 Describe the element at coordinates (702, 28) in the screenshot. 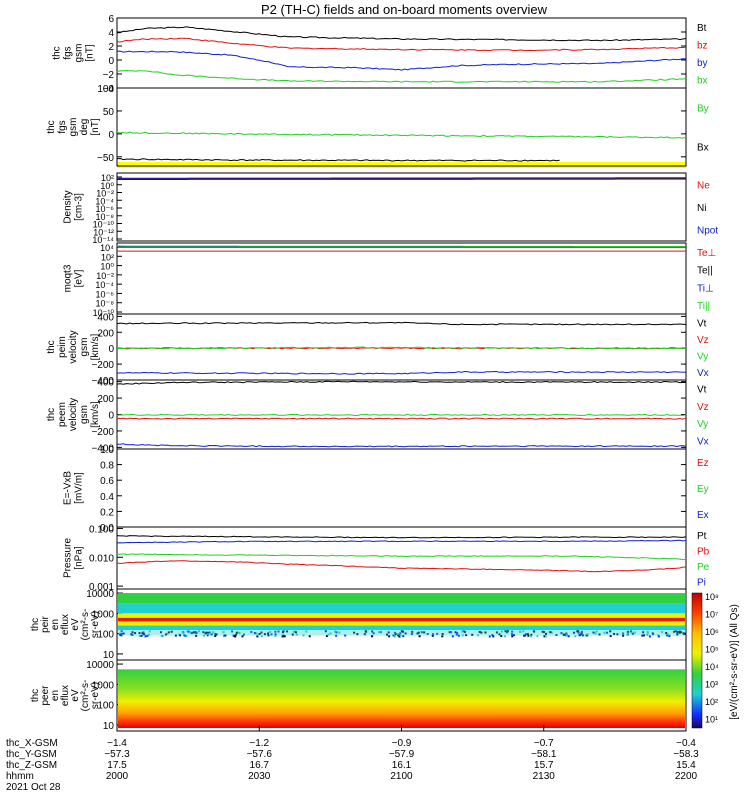

I see `legend-Bt: Bt` at that location.